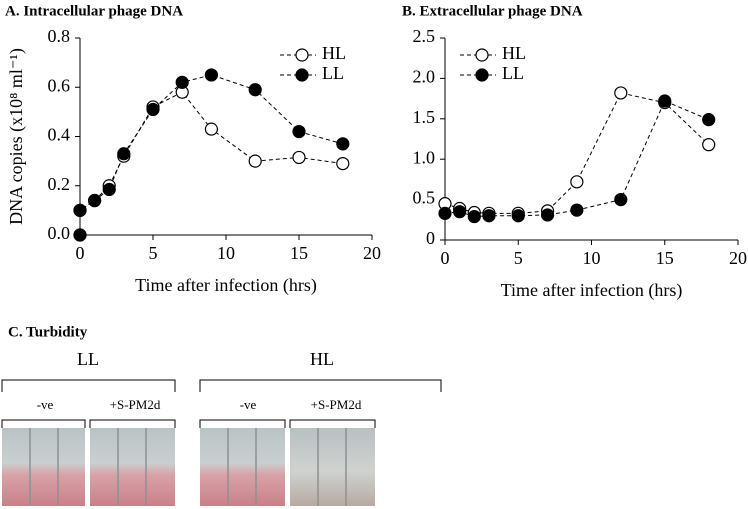 This screenshot has width=748, height=509. Describe the element at coordinates (59, 85) in the screenshot. I see `y-tick-label: 0.6` at that location.